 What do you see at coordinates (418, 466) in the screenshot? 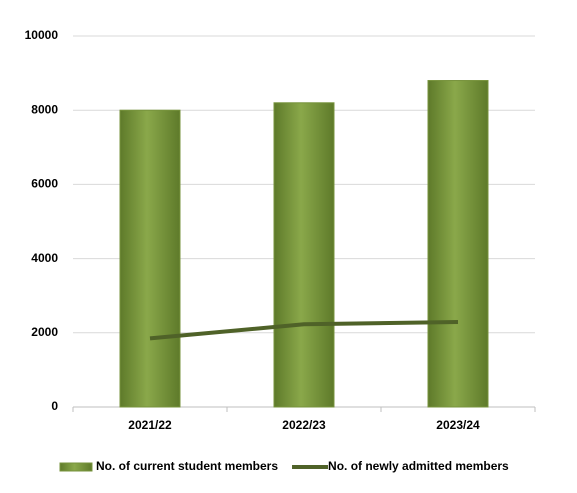
I see `legend-label: No. of newly admitted members` at bounding box center [418, 466].